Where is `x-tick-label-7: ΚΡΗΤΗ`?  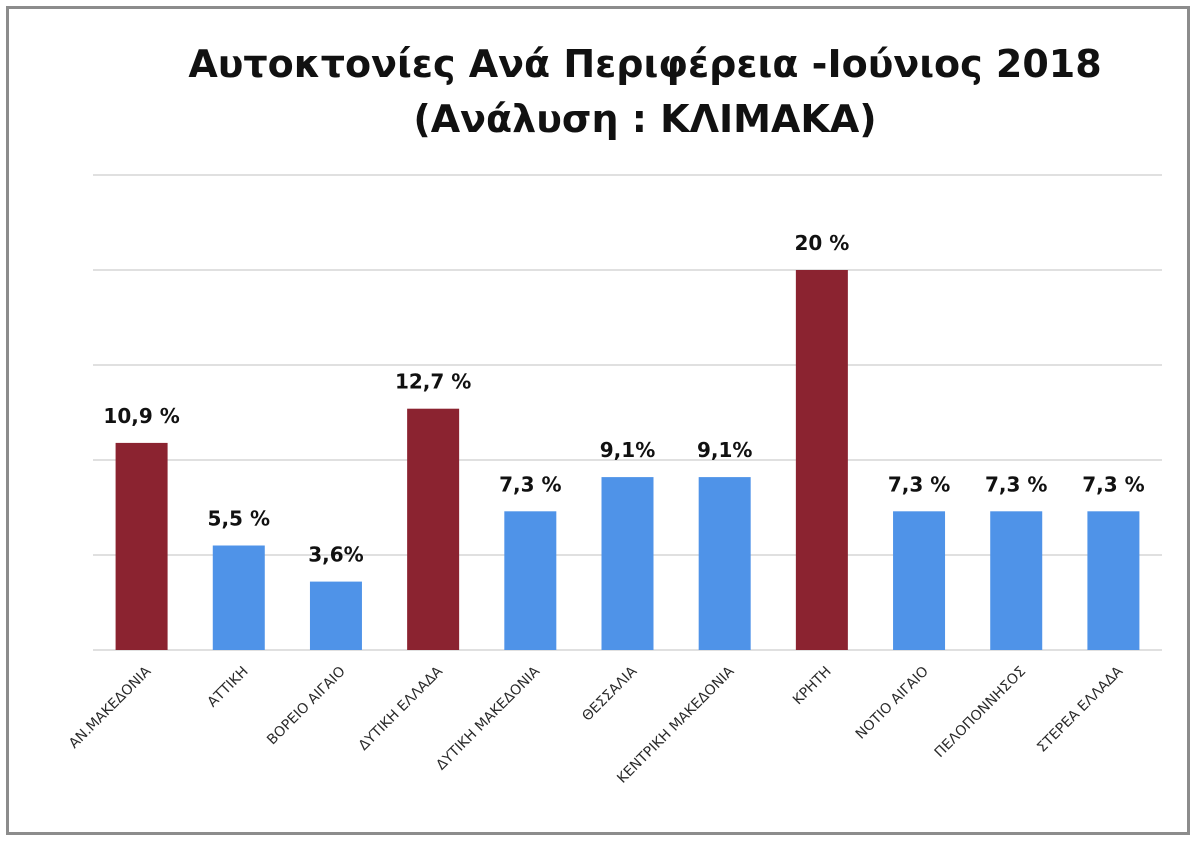
x-tick-label-7: ΚΡΗΤΗ is located at coordinates (812, 686).